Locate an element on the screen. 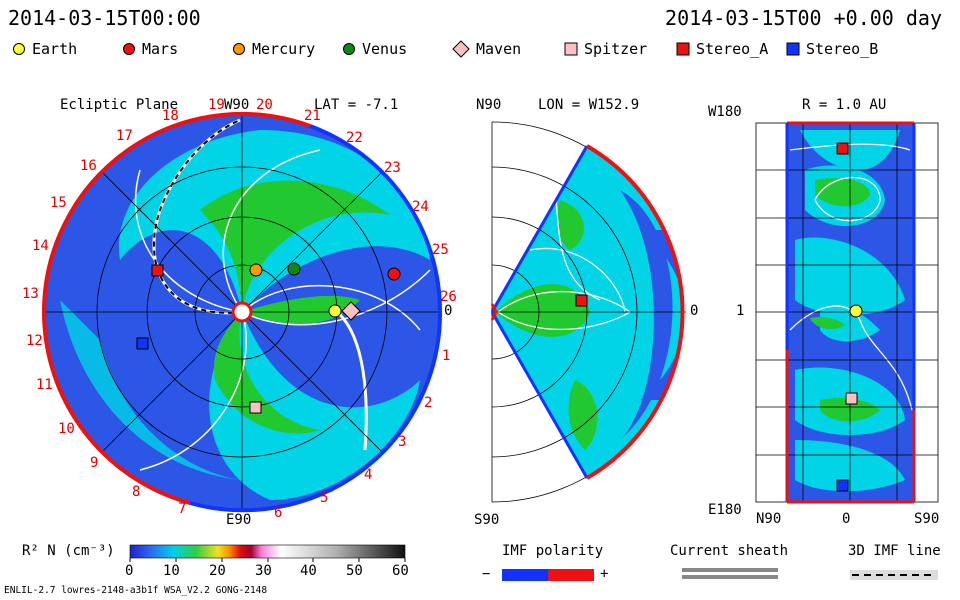 Image resolution: width=960 pixels, height=600 pixels. stereo-a-marker-meridional is located at coordinates (581, 300).